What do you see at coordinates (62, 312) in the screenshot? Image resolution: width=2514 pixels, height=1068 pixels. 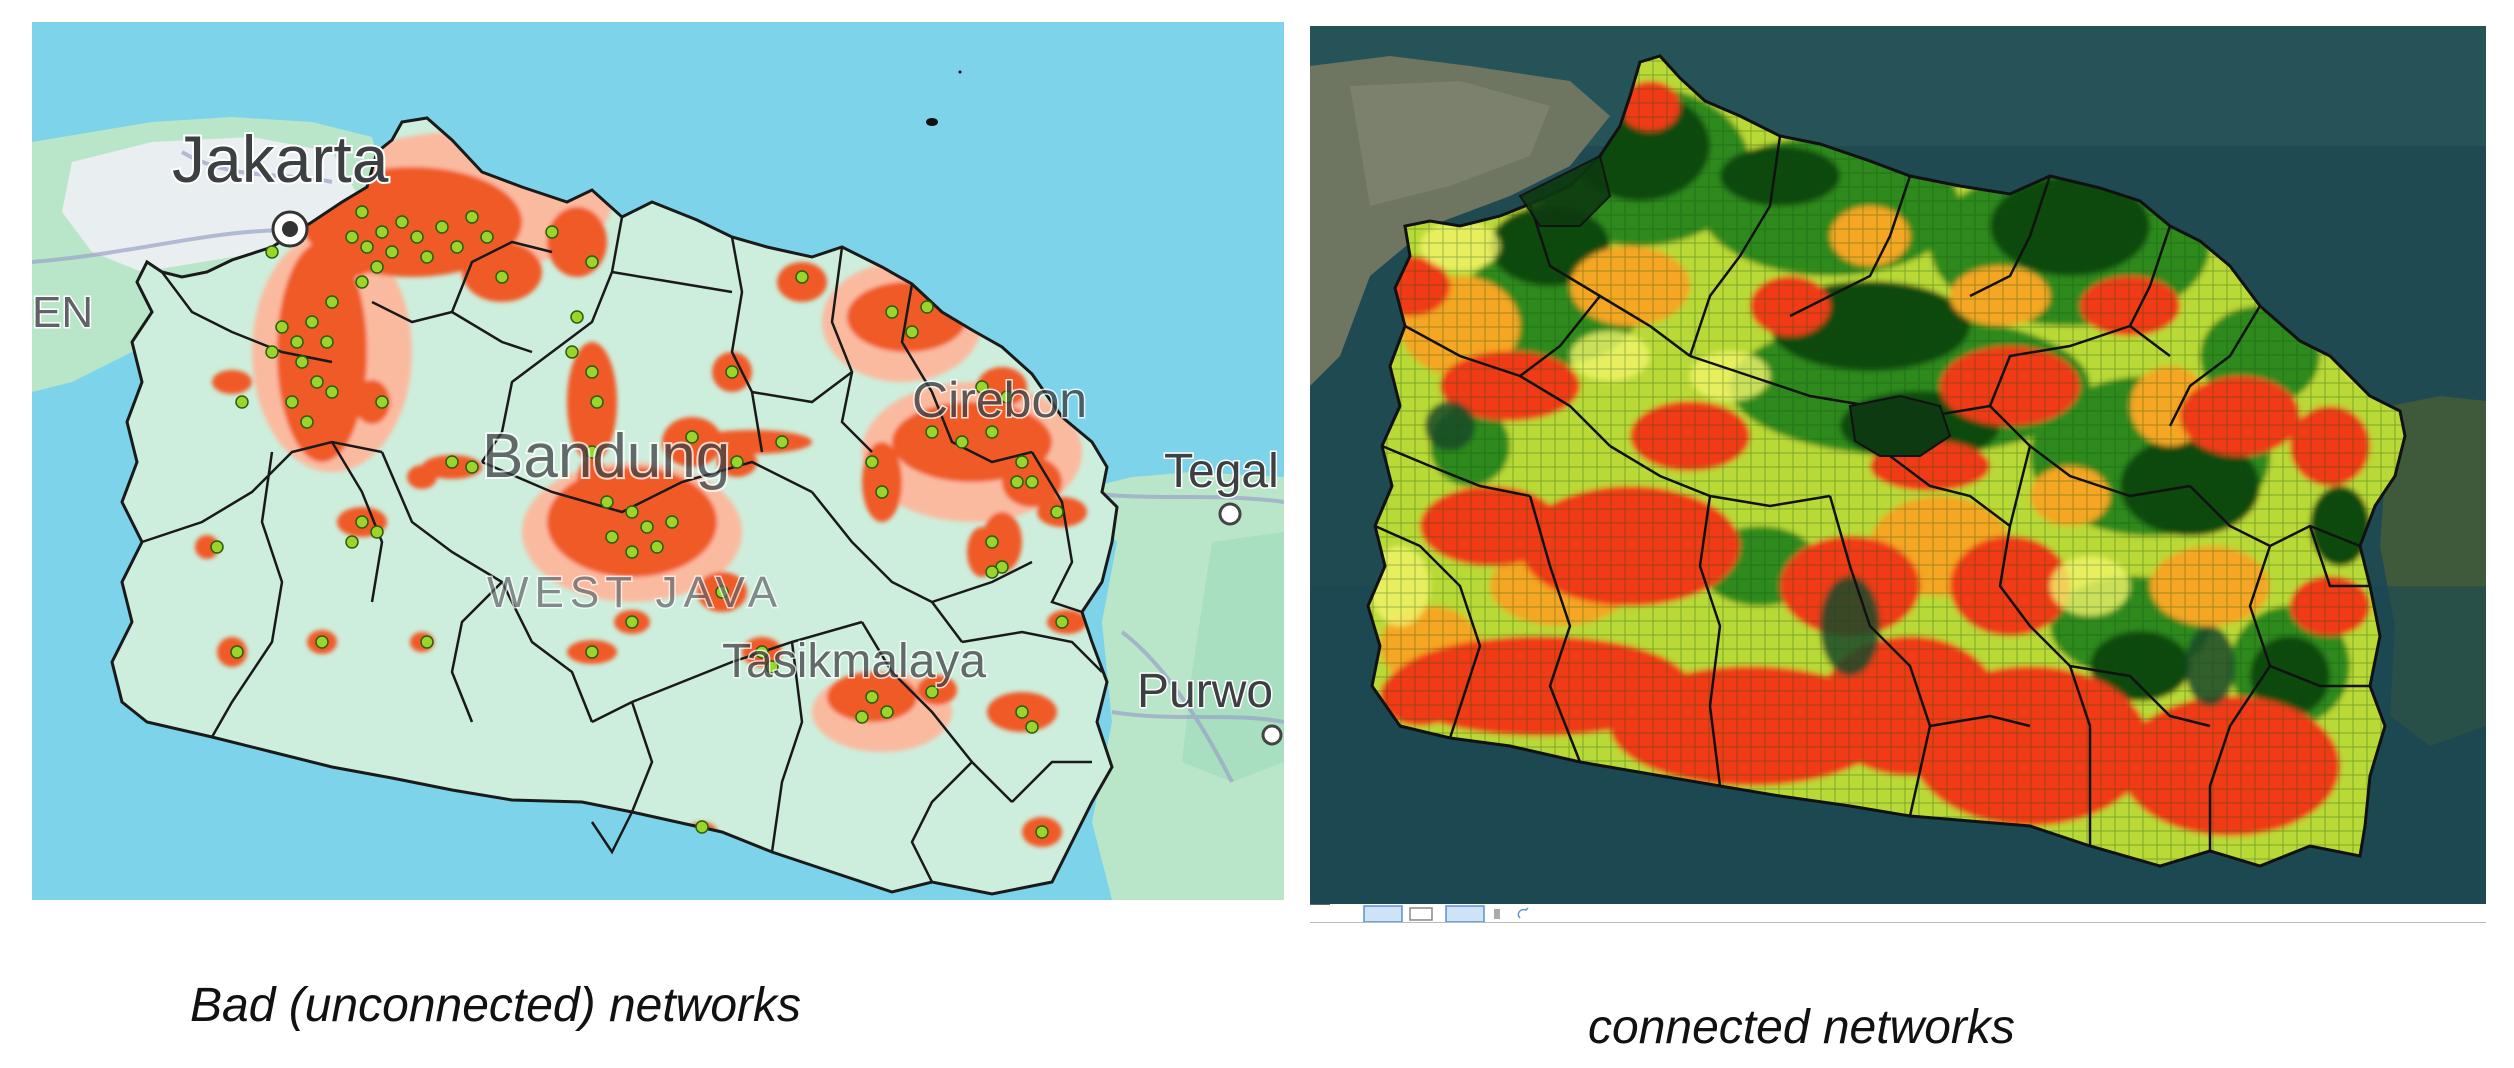 I see `label-en: EN` at bounding box center [62, 312].